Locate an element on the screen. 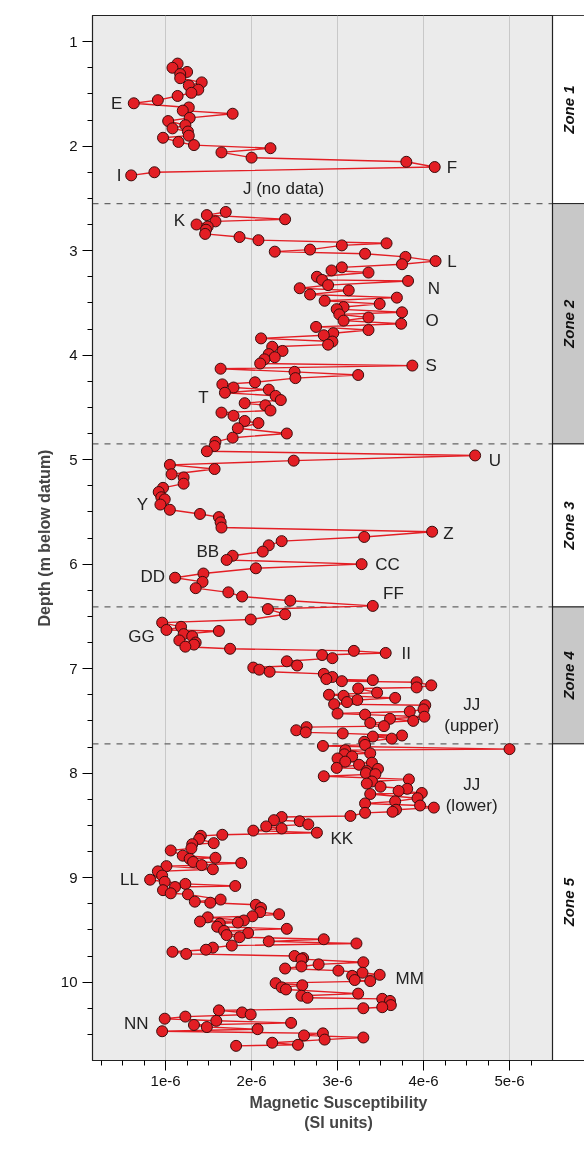  y-tick-label: 1 is located at coordinates (73, 41).